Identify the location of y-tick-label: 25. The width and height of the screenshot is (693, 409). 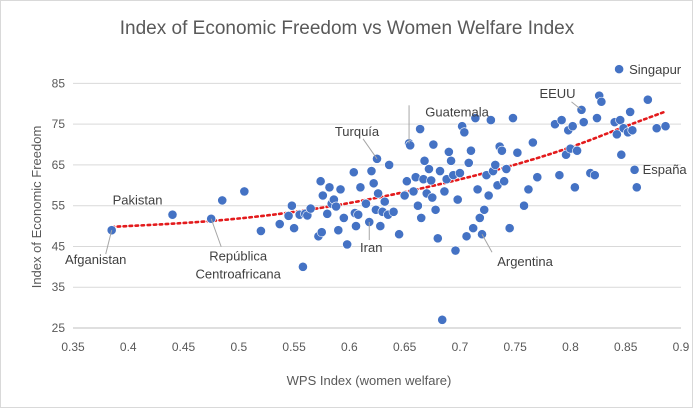
(59, 328).